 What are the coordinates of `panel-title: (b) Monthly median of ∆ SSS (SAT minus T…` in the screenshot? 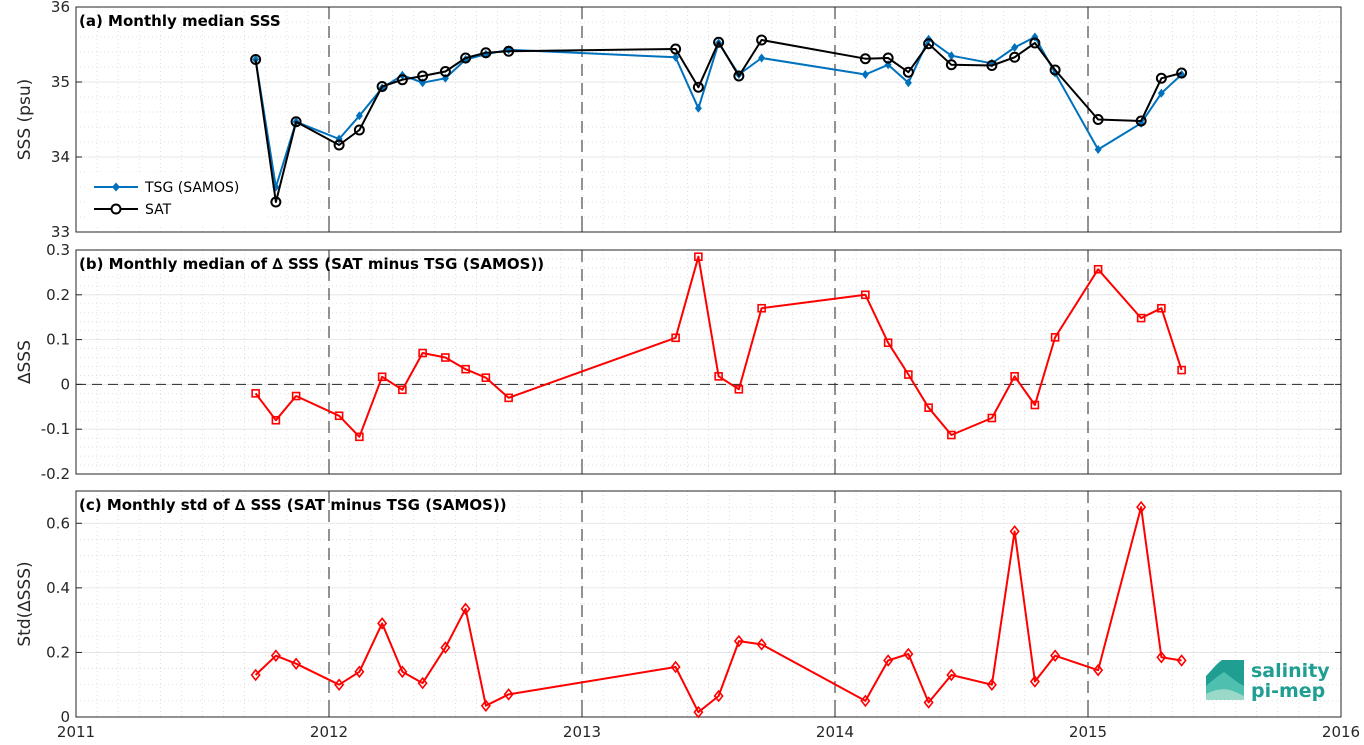 It's located at (311, 264).